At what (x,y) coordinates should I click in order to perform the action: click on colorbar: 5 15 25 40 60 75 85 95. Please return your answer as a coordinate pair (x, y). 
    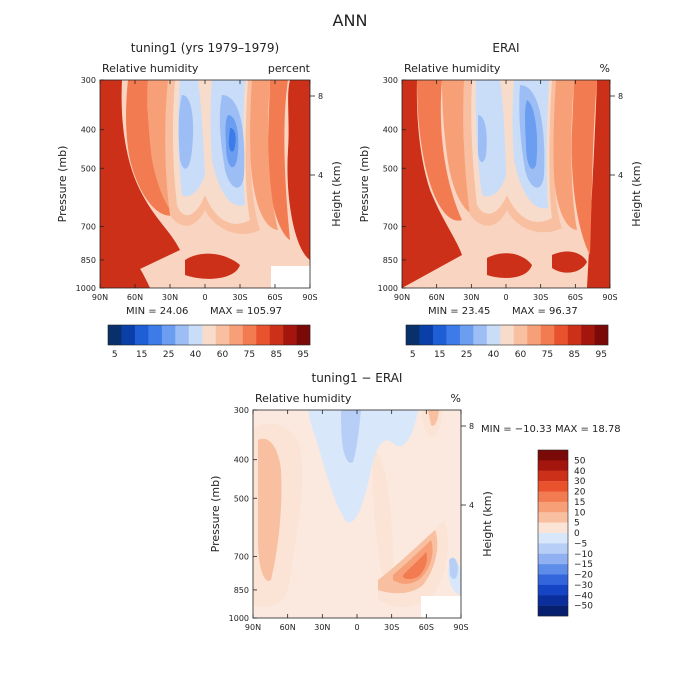
    Looking at the image, I should click on (209, 342).